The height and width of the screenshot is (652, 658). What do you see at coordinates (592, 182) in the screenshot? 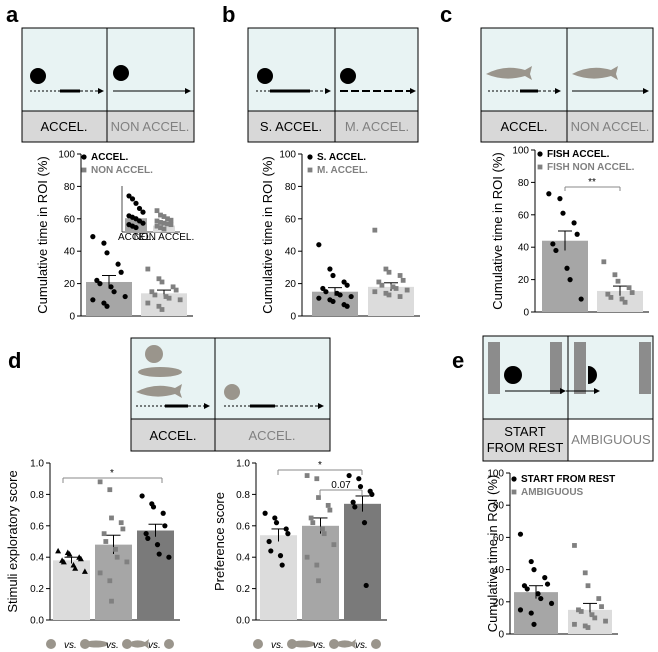
I see `significance-label: **` at bounding box center [592, 182].